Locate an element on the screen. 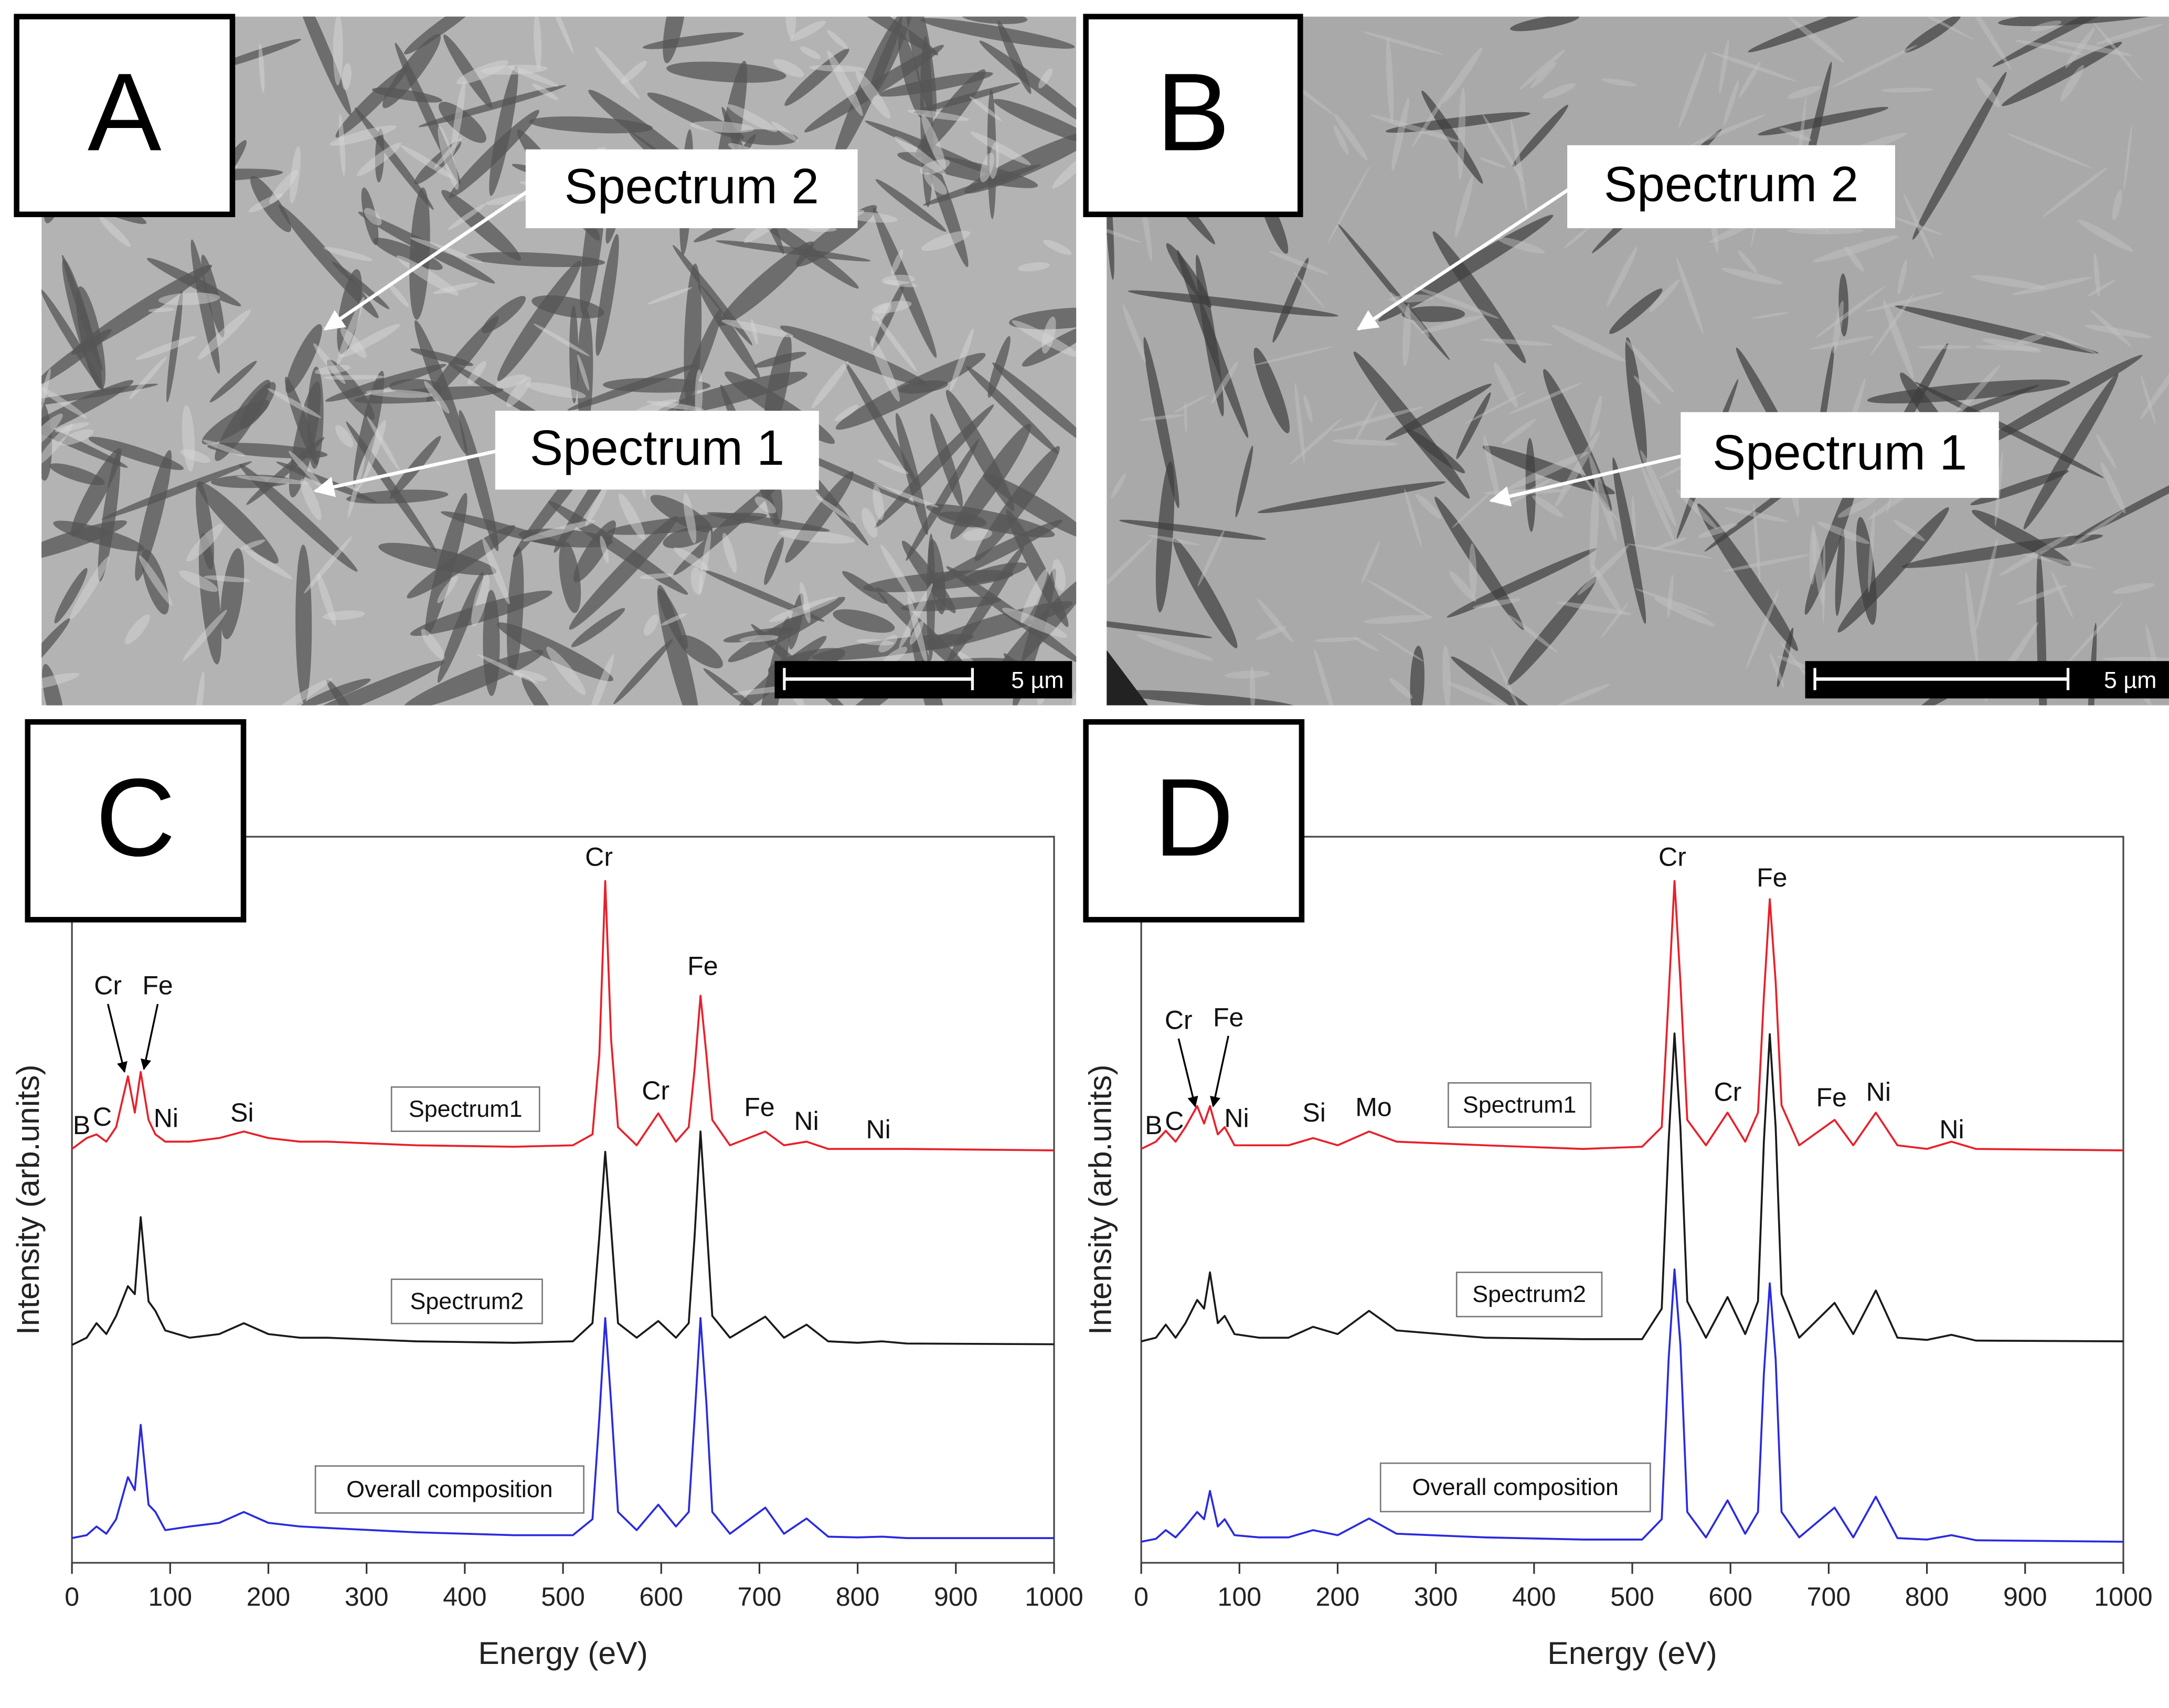 The image size is (2169, 1708). peak-label: Fe is located at coordinates (1831, 1097).